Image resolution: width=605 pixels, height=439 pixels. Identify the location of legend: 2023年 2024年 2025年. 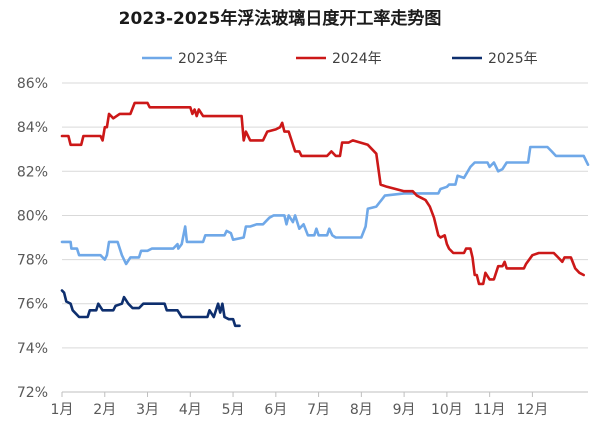
(340, 59).